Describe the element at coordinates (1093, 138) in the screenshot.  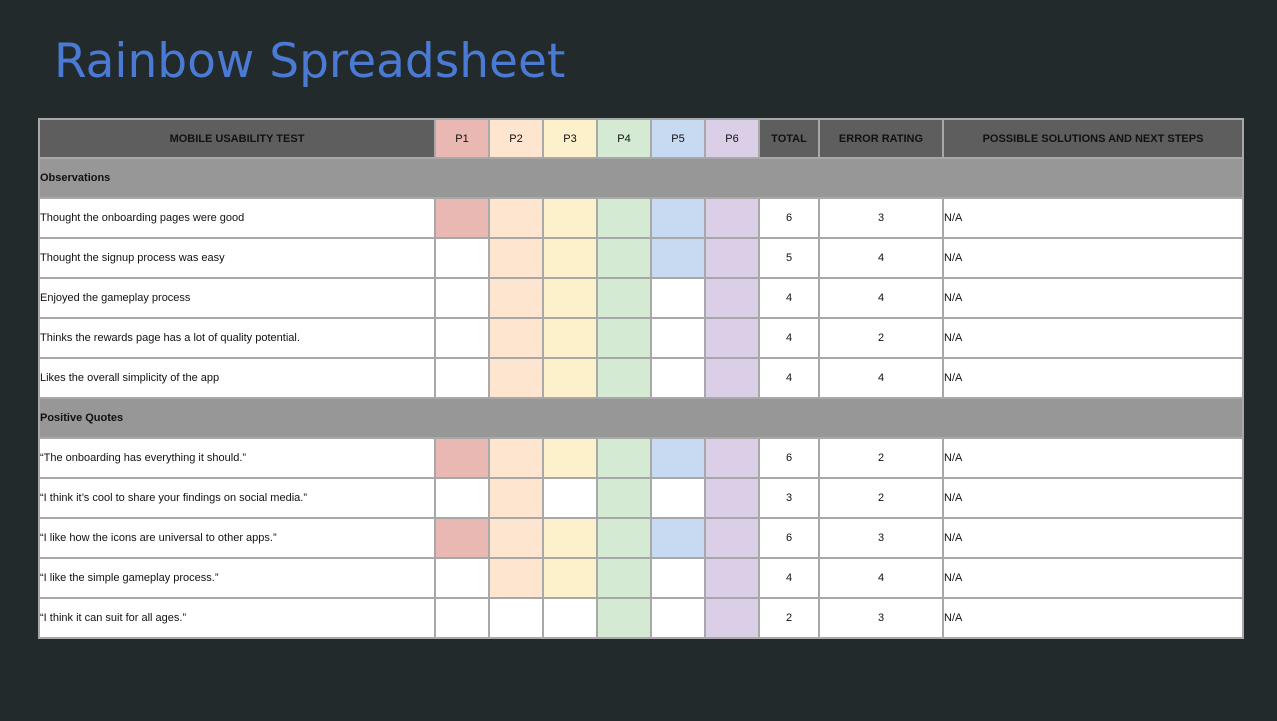
I see `header-solutions: POSSIBLE SOLUTIONS AND NEXT STEPS` at that location.